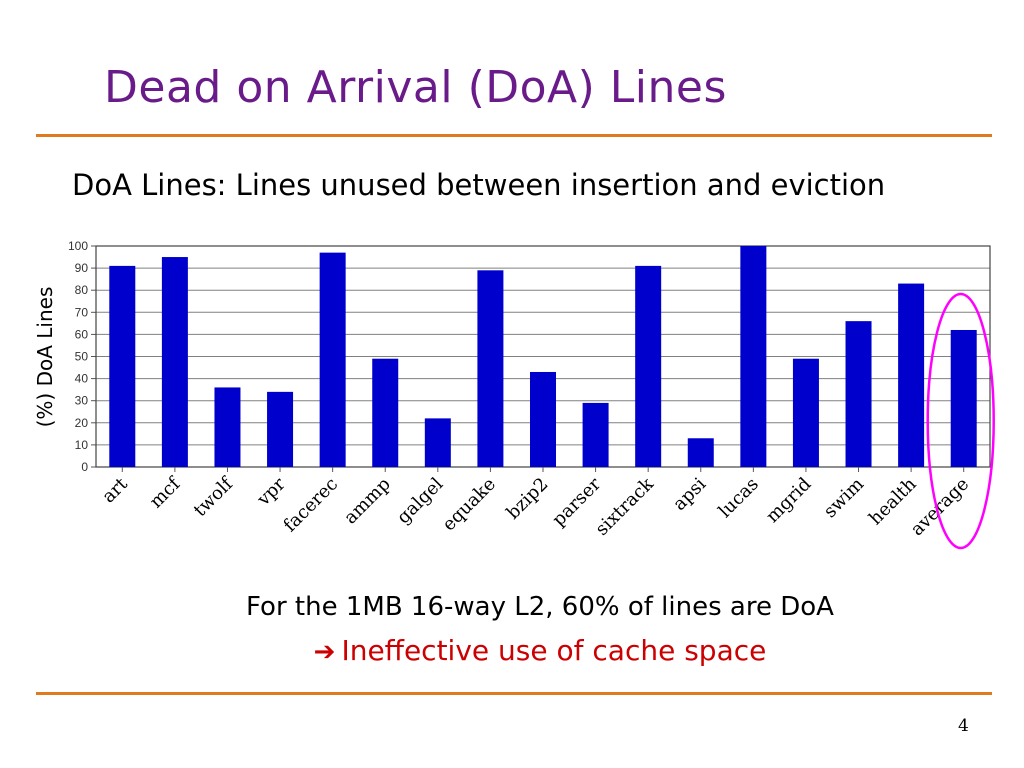 This screenshot has height=768, width=1024. Describe the element at coordinates (82, 357) in the screenshot. I see `y-tick-label: 50` at that location.